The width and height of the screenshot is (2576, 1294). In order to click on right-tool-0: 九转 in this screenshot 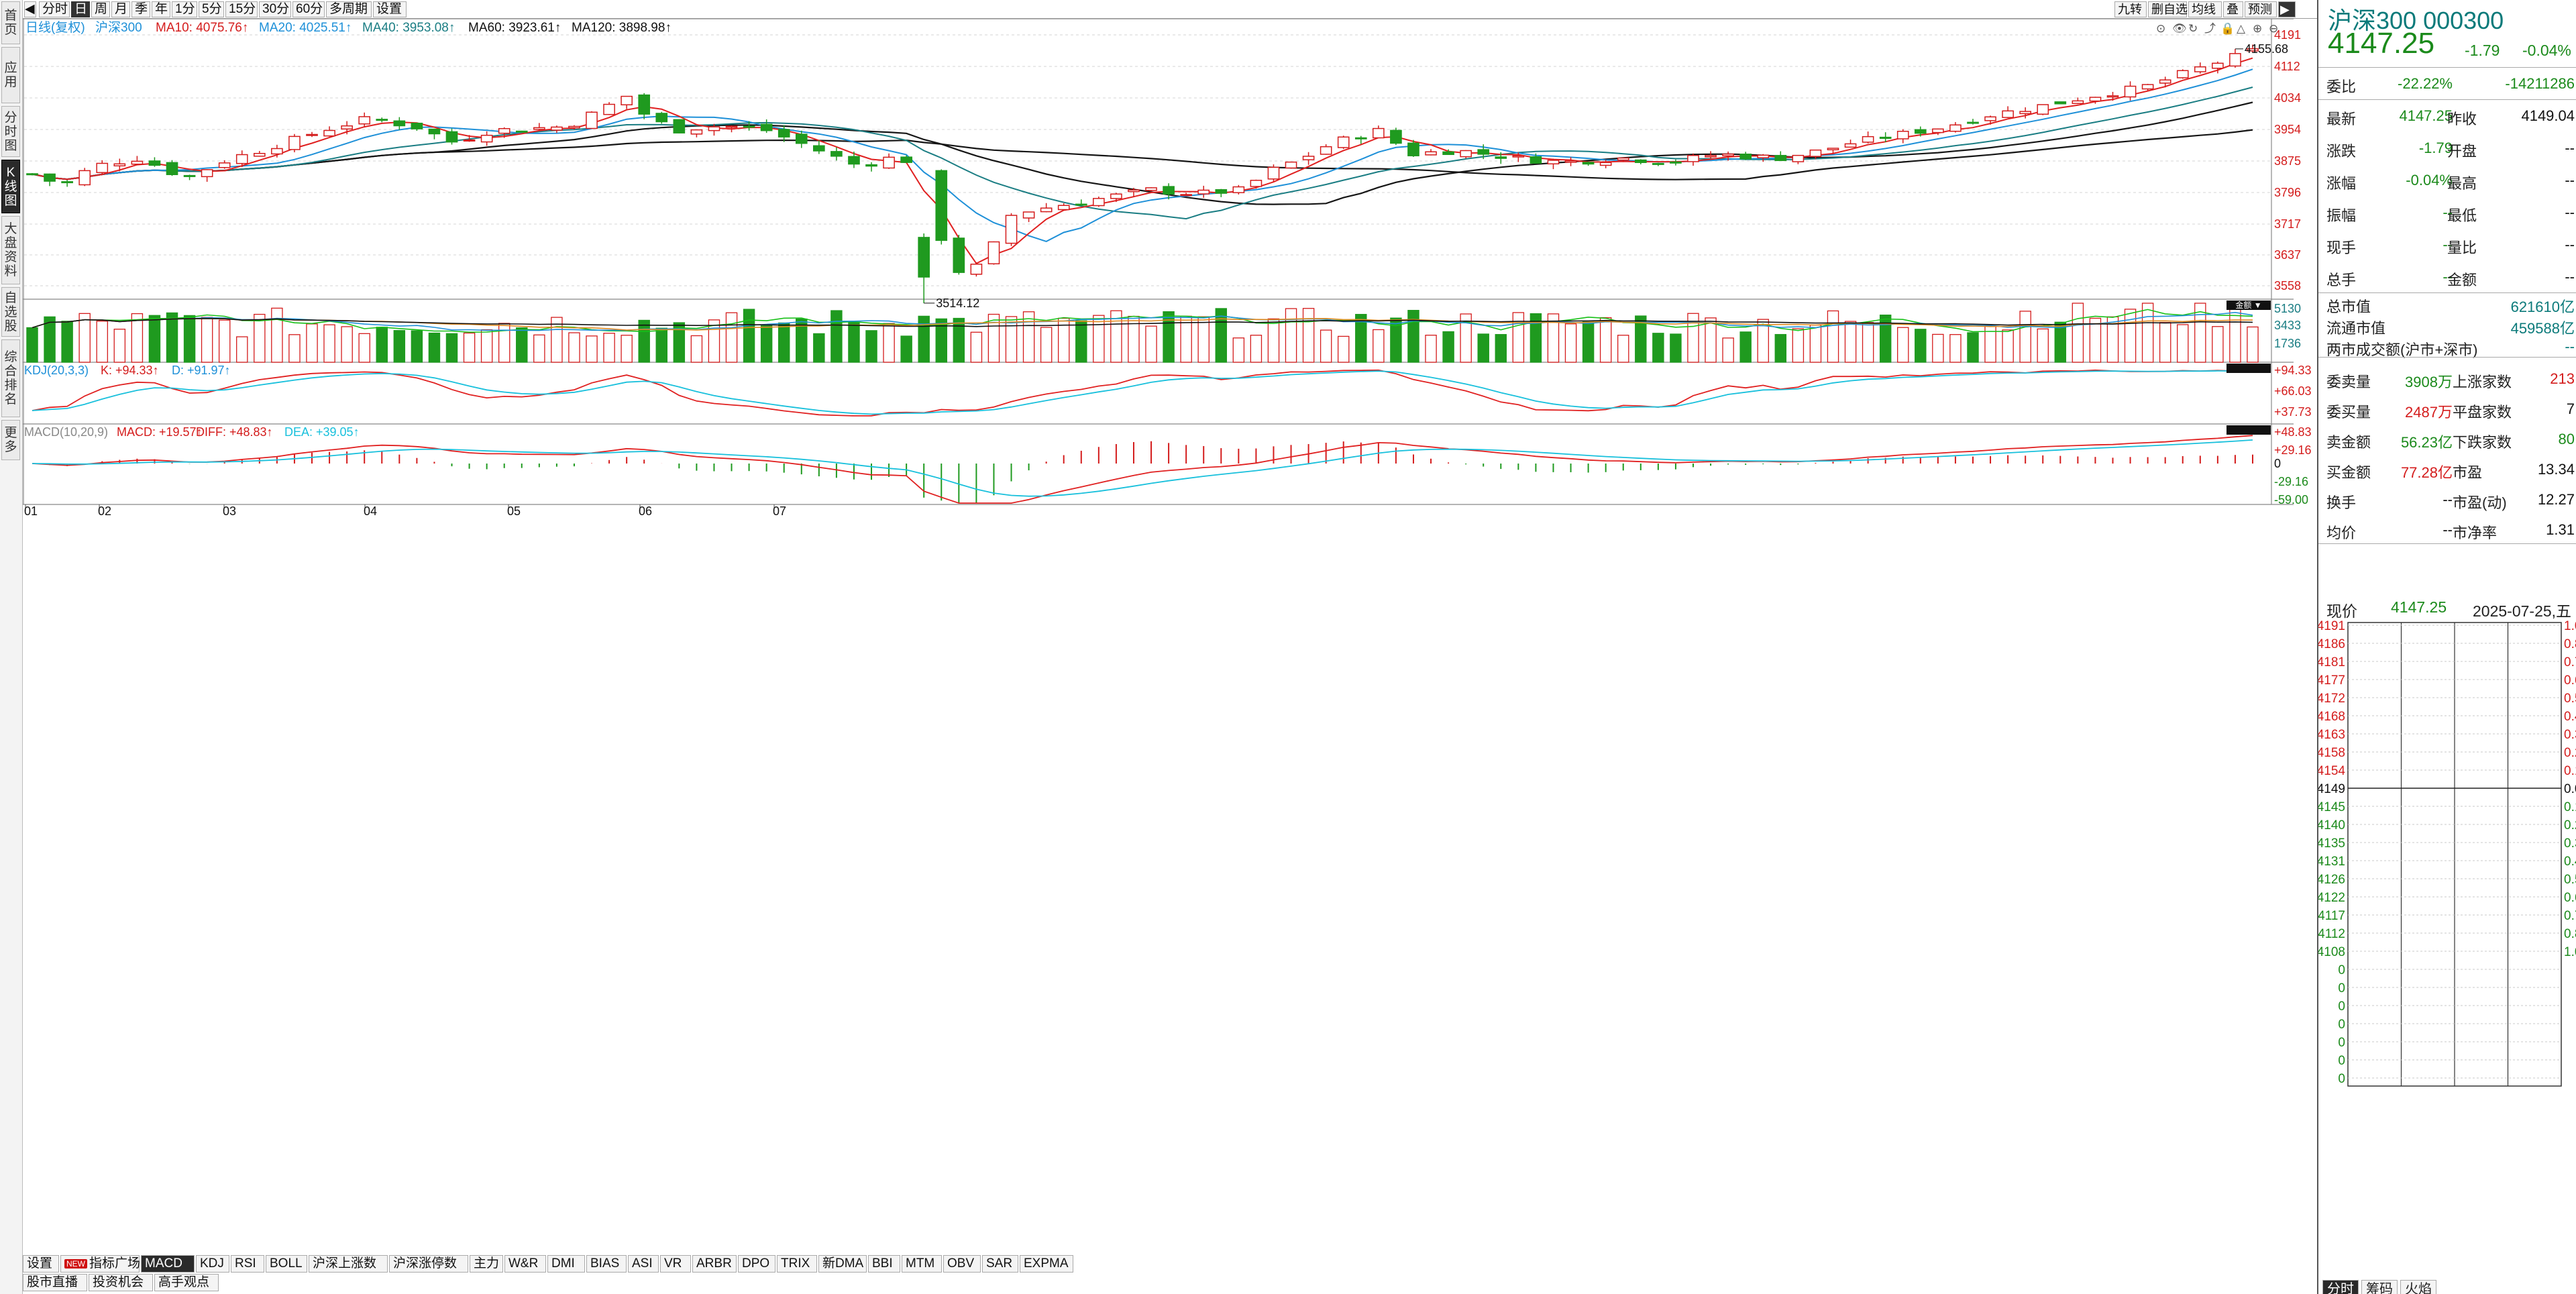, I will do `click(2130, 9)`.